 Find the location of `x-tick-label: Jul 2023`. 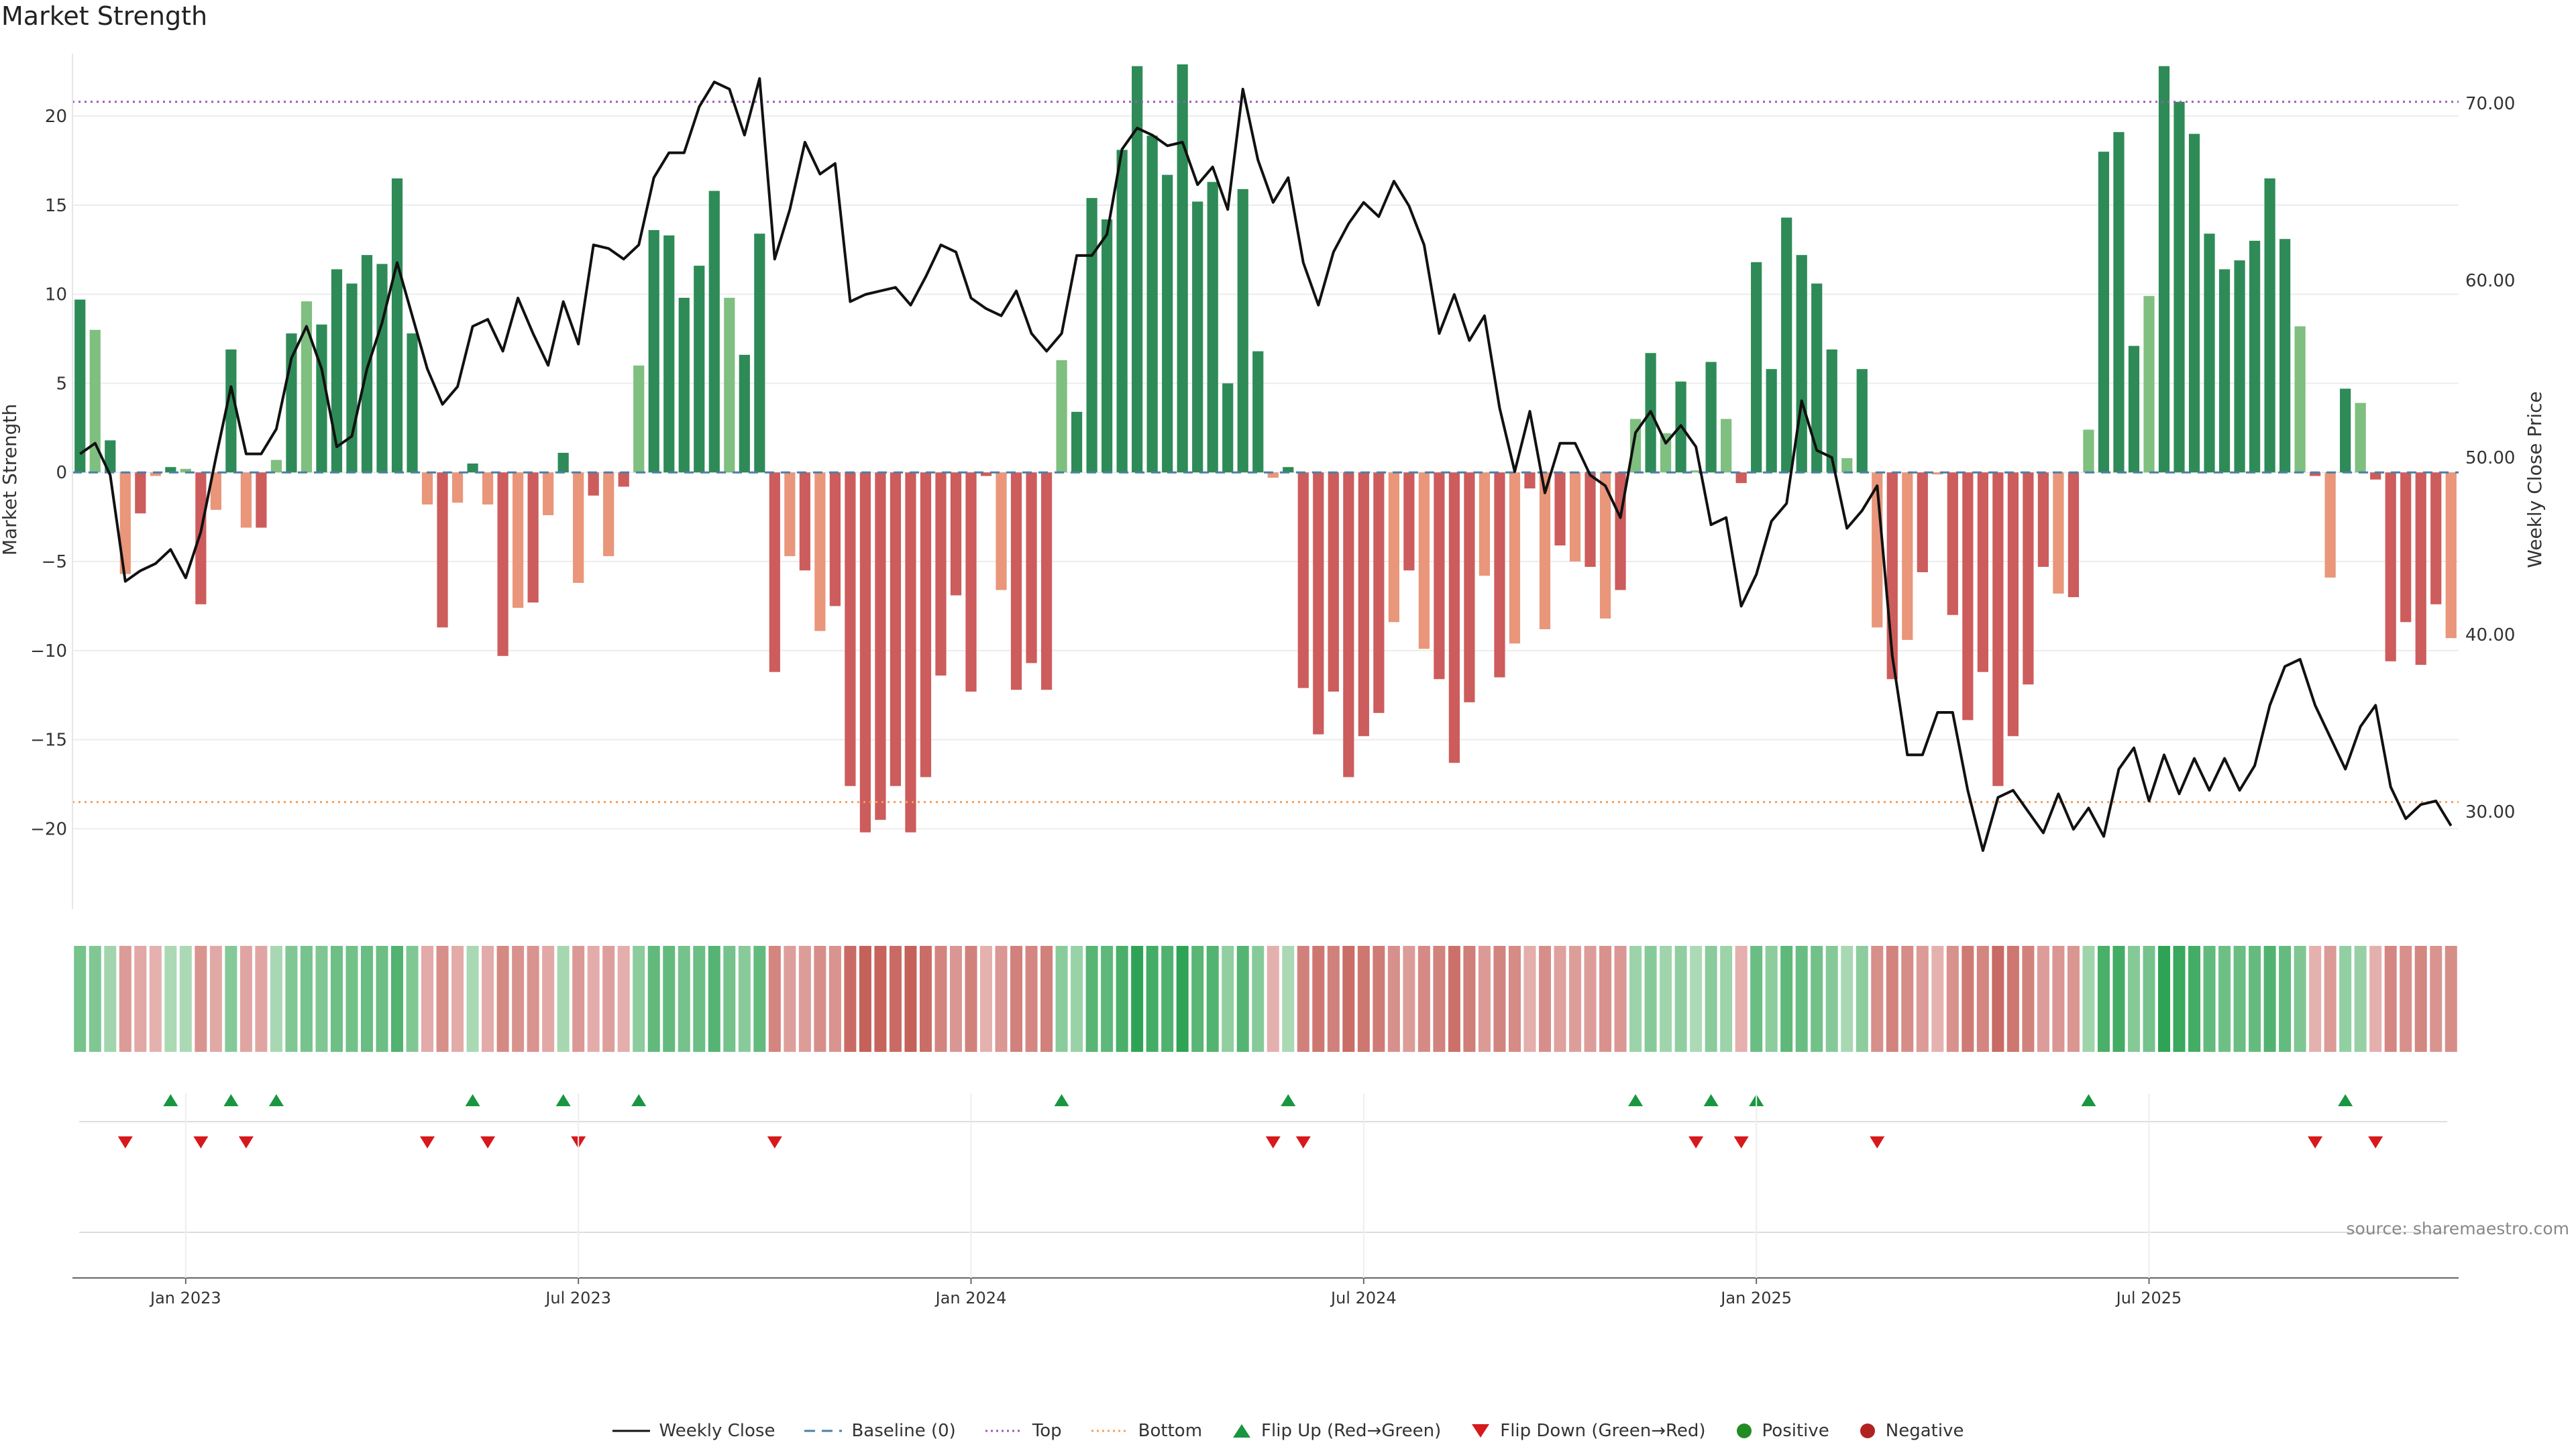

x-tick-label: Jul 2023 is located at coordinates (577, 1298).